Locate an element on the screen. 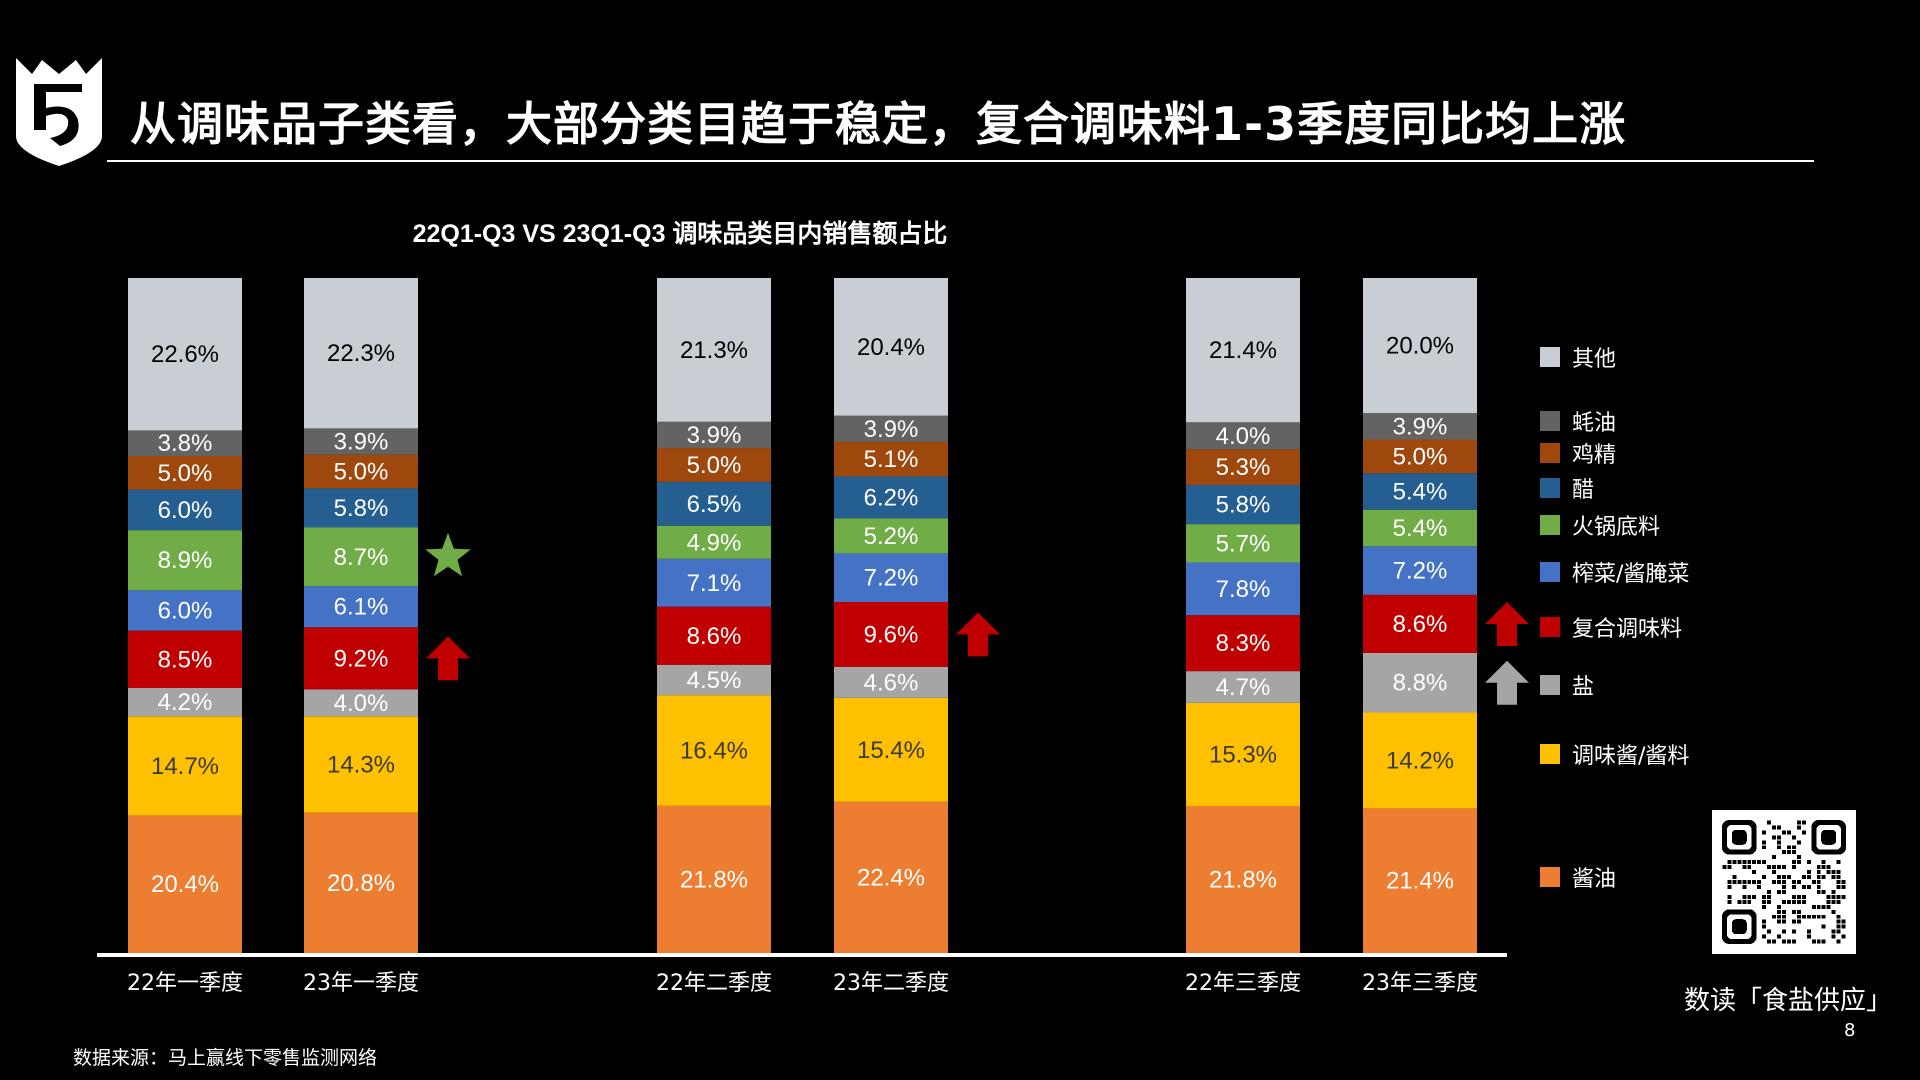 The image size is (1920, 1080). data-label: 7.2% is located at coordinates (1420, 571).